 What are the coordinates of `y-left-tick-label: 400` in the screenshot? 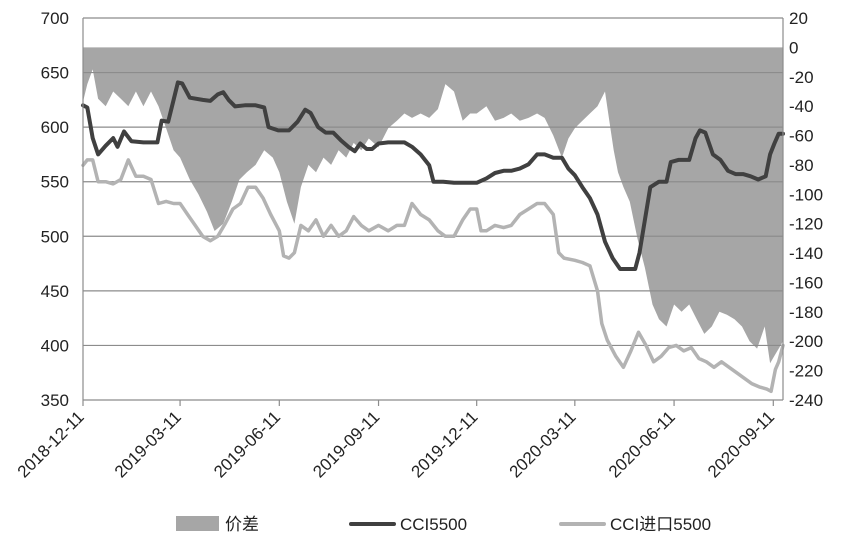 It's located at (55, 345).